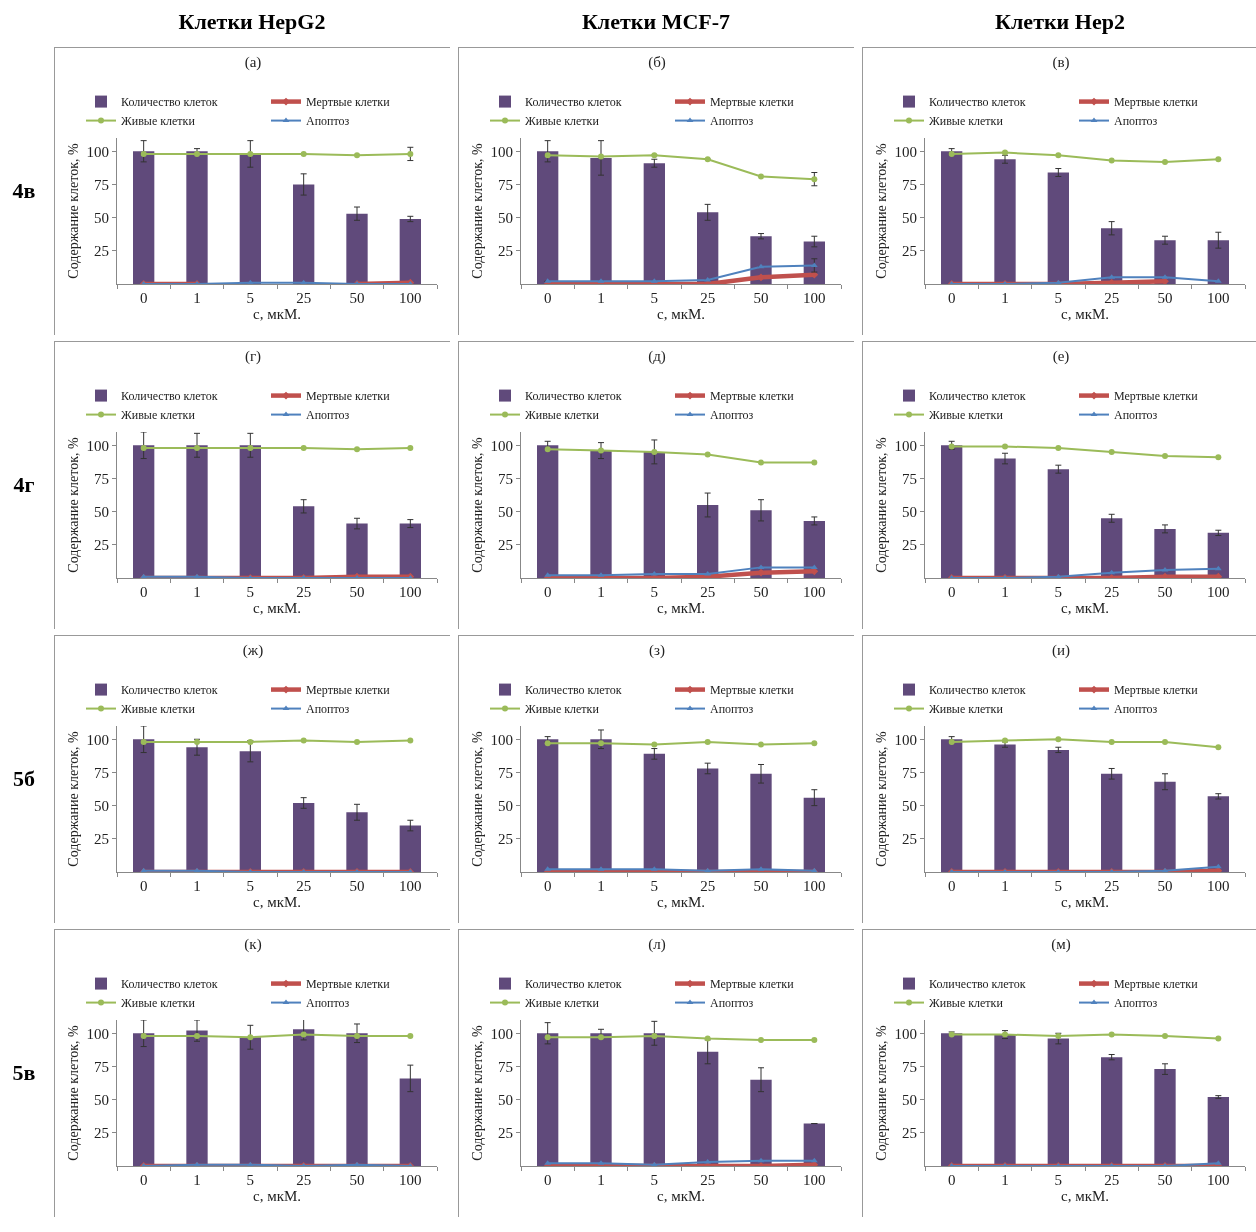 Image resolution: width=1256 pixels, height=1232 pixels. Describe the element at coordinates (253, 945) in the screenshot. I see `chart-title: (к)` at that location.